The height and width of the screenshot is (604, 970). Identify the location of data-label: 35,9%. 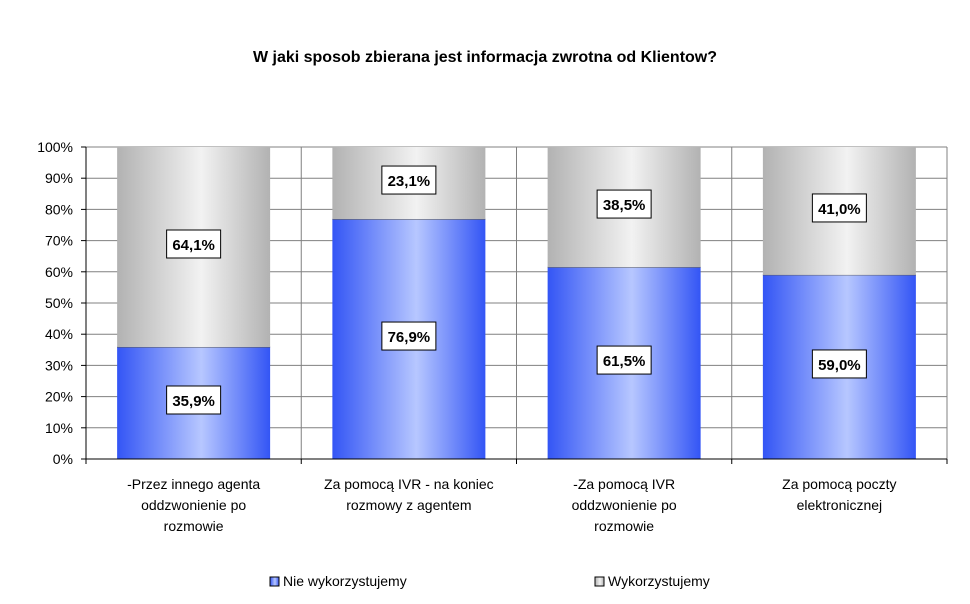
(193, 401).